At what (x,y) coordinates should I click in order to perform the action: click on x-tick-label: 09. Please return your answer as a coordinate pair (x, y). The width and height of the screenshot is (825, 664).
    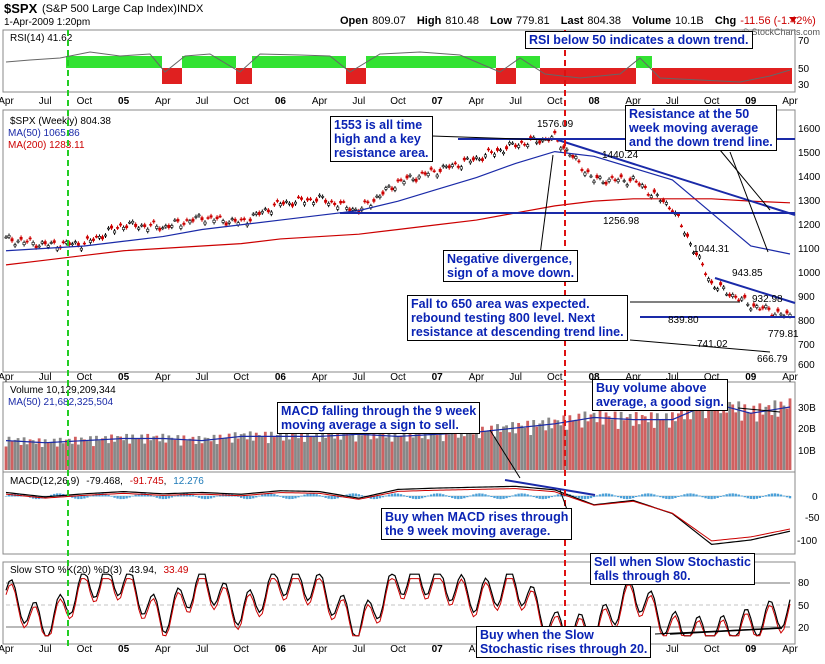
    Looking at the image, I should click on (751, 649).